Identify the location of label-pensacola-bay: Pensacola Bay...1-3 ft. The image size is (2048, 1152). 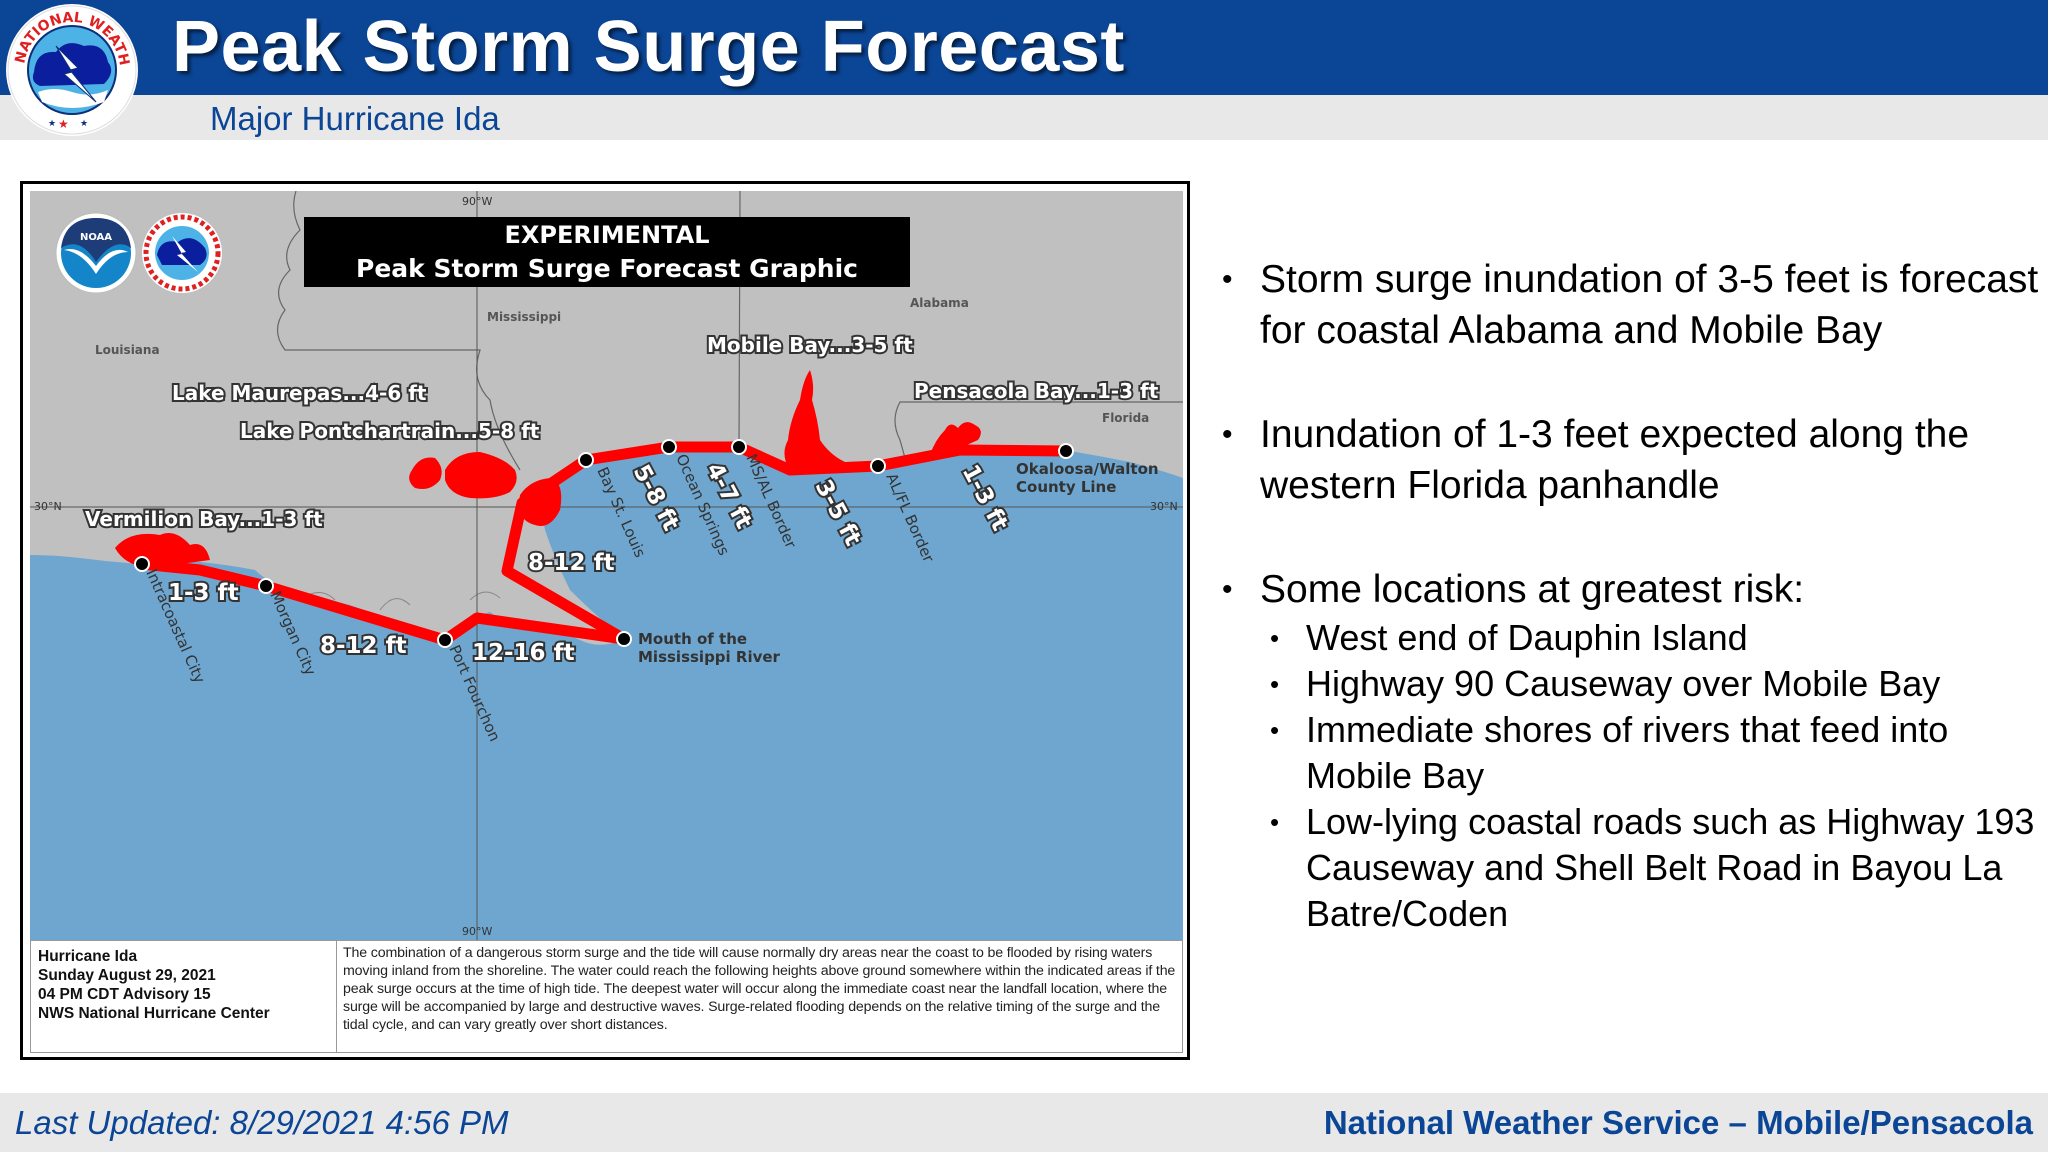
(1036, 391).